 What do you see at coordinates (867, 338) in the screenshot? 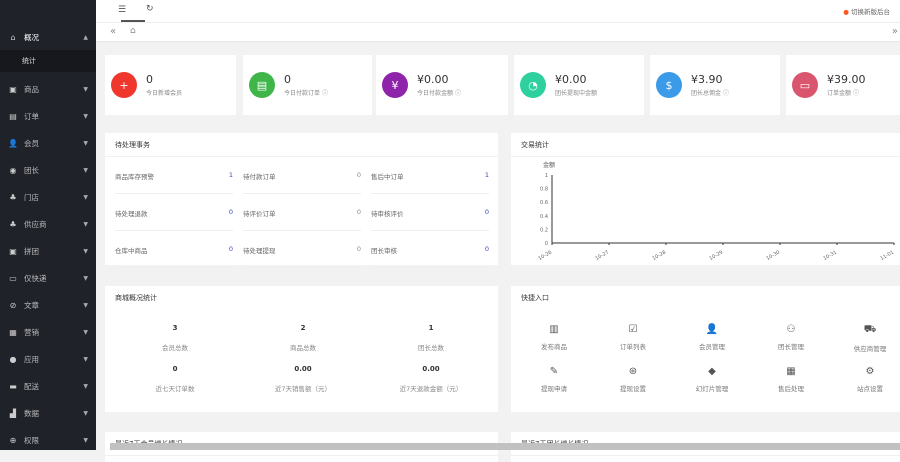
I see `quick-entry: ⛟ 供应商管理` at bounding box center [867, 338].